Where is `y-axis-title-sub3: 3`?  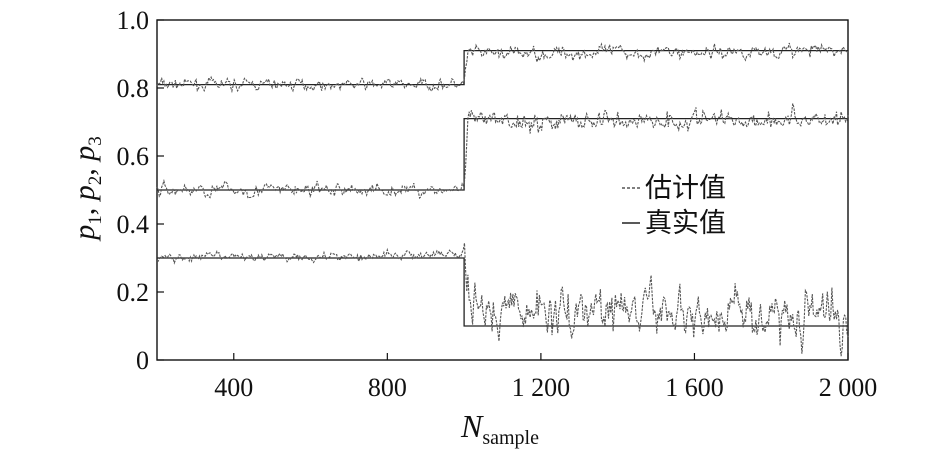
y-axis-title-sub3: 3 is located at coordinates (95, 141).